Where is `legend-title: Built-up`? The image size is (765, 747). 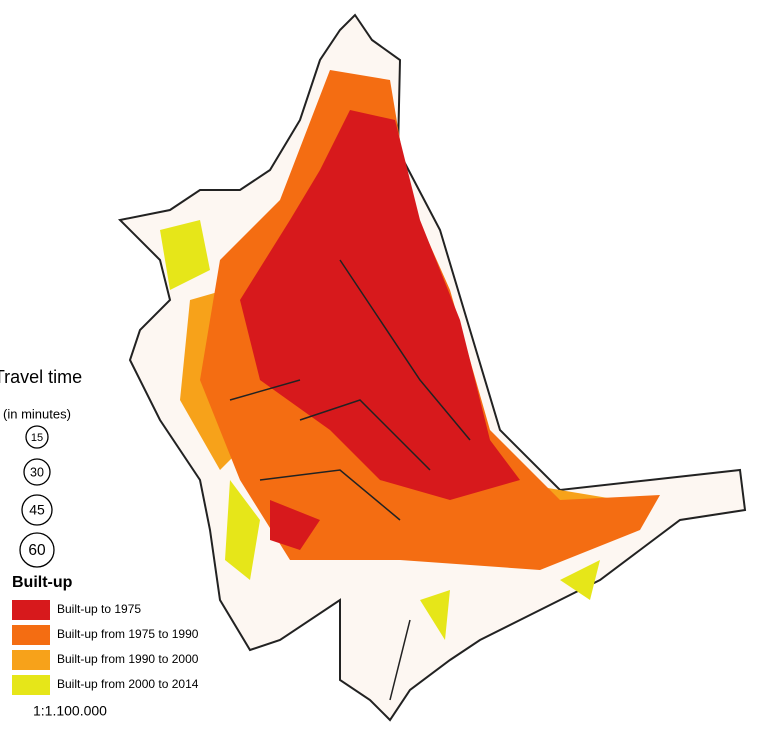 legend-title: Built-up is located at coordinates (42, 582).